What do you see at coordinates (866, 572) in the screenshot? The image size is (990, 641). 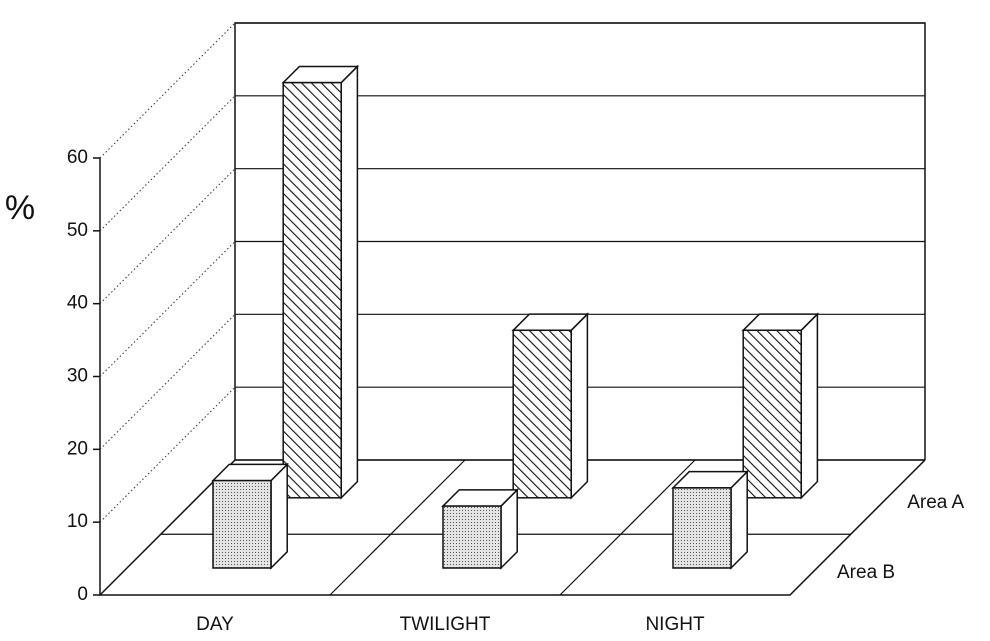 I see `legend-label: Area B` at bounding box center [866, 572].